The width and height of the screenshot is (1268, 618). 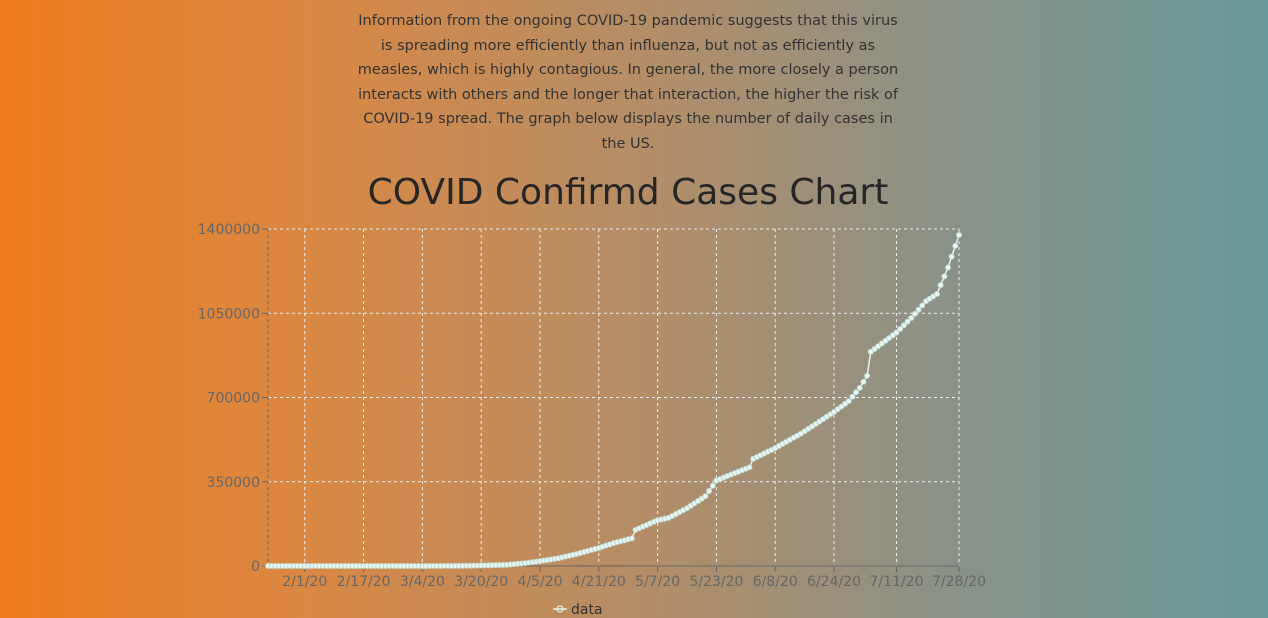 What do you see at coordinates (364, 582) in the screenshot?
I see `x-tick-label: 2/17/20` at bounding box center [364, 582].